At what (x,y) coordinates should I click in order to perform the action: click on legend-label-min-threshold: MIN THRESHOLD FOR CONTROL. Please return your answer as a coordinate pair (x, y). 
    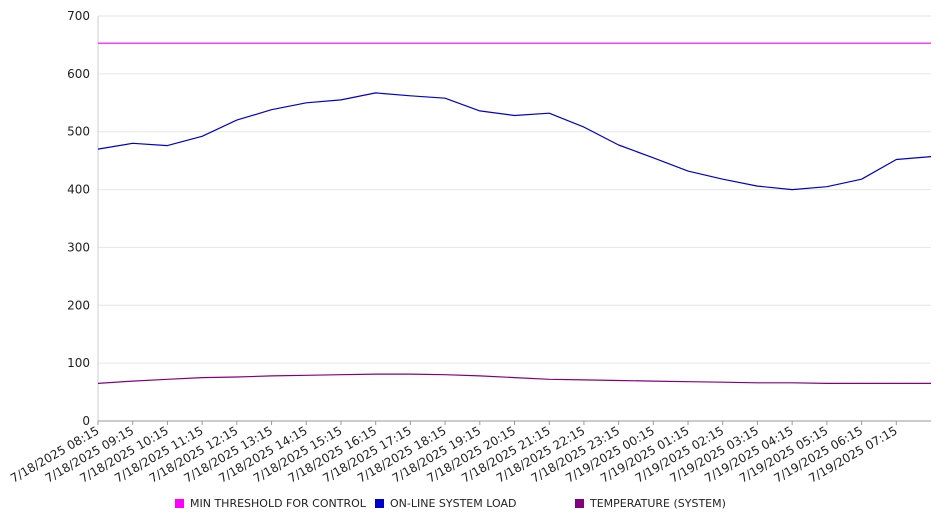
    Looking at the image, I should click on (278, 503).